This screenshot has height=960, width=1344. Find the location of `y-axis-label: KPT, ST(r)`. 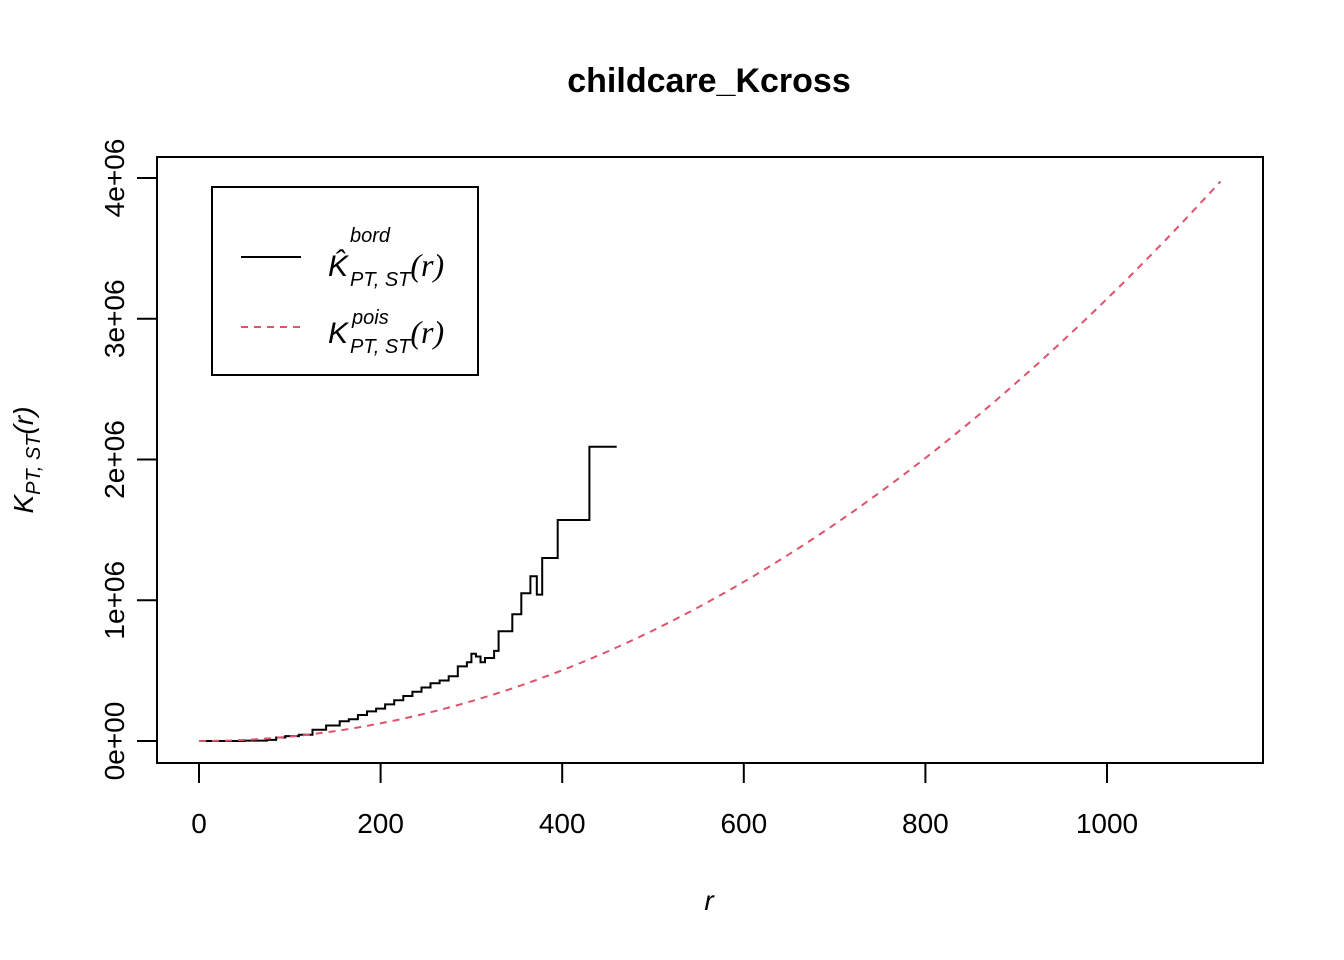

y-axis-label: KPT, ST(r) is located at coordinates (26, 459).